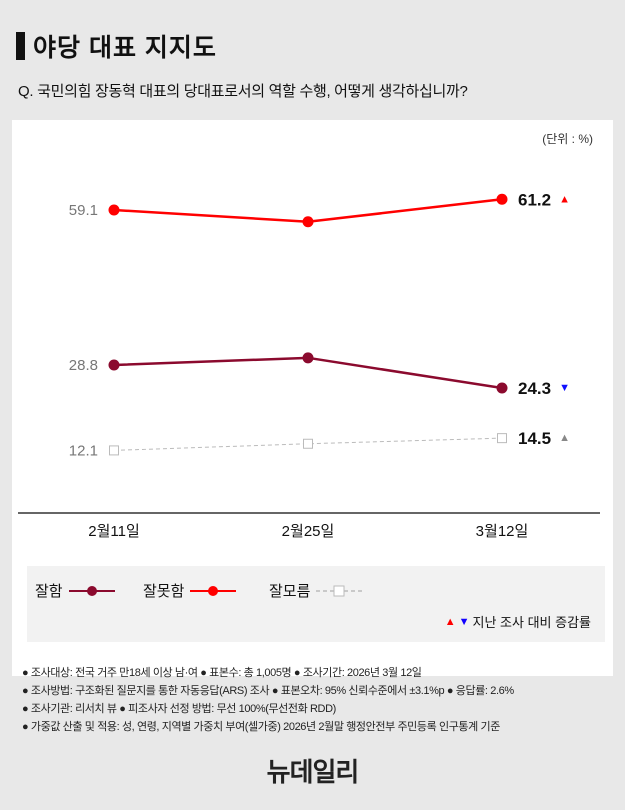 The image size is (625, 810). I want to click on change-note: ▲ ▼ 지난 조사 대비 증감률, so click(518, 621).